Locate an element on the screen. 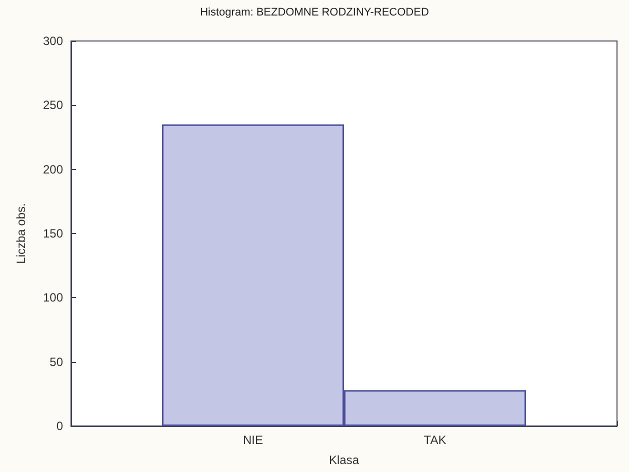 The image size is (629, 472). chart-title: Histogram: BEZDOMNE RODZINY-RECODED is located at coordinates (314, 12).